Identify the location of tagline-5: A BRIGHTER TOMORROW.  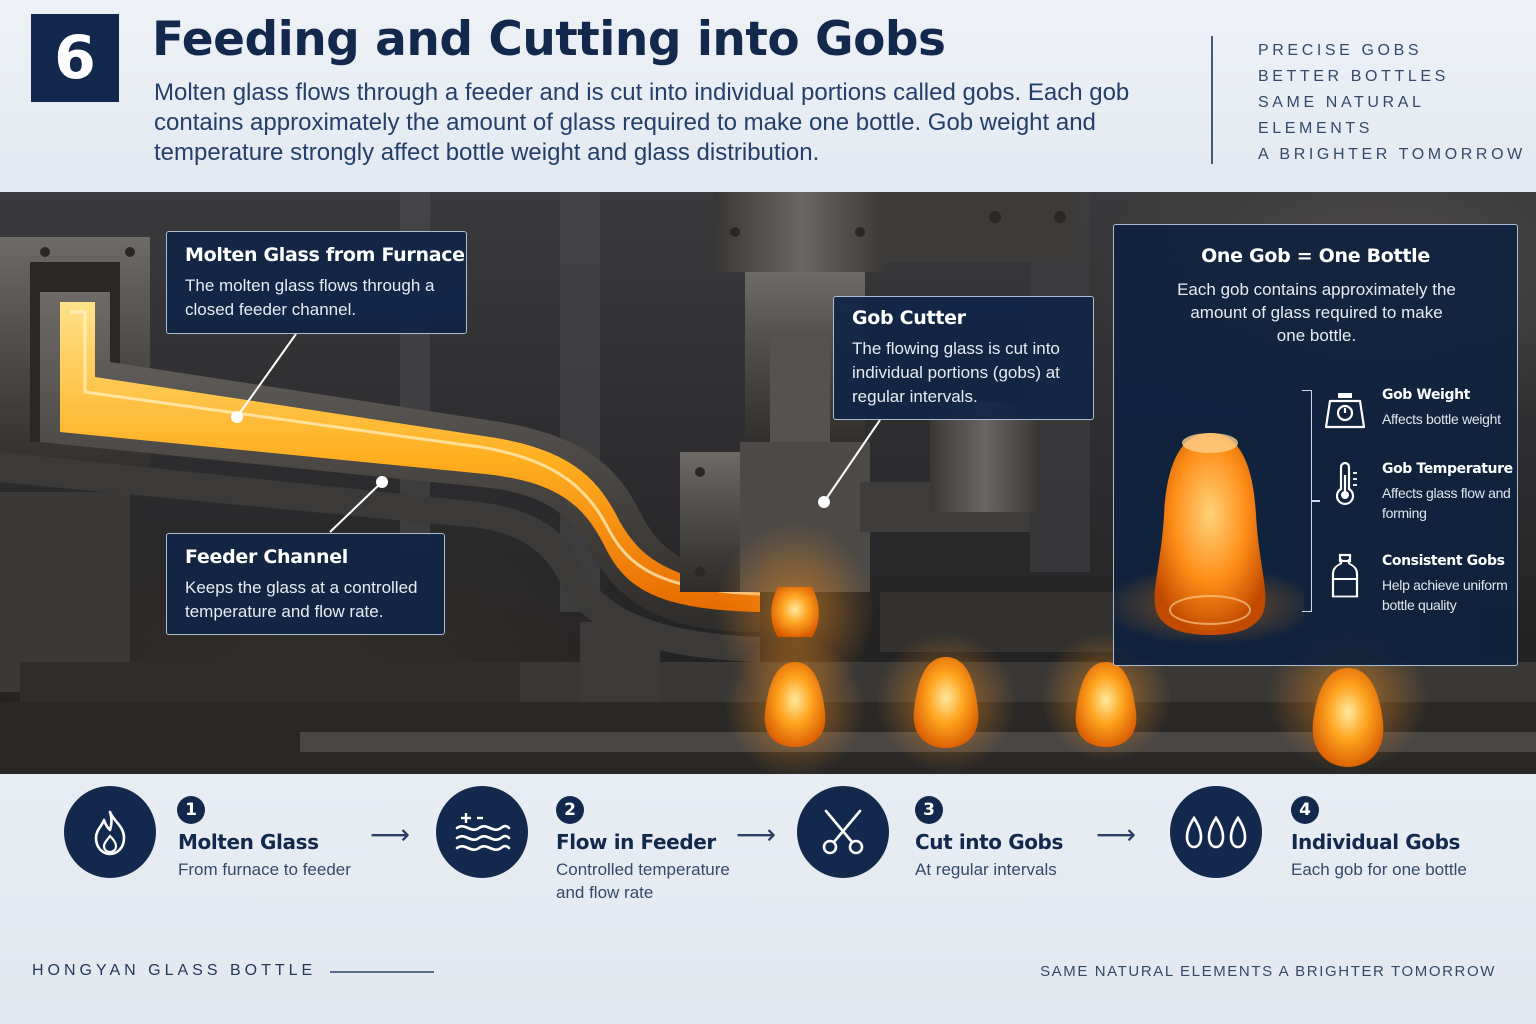
(1392, 154).